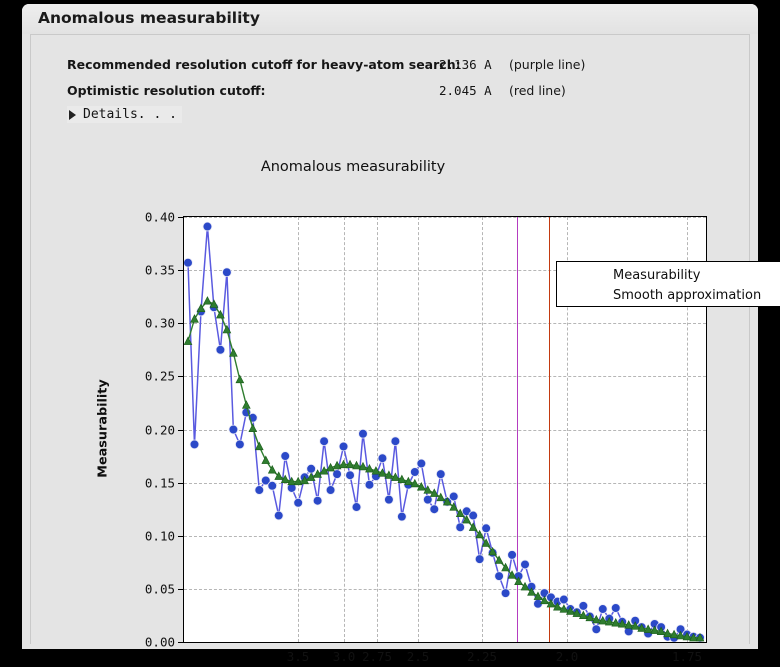 The width and height of the screenshot is (780, 667). Describe the element at coordinates (124, 114) in the screenshot. I see `details-disclosure-toggle: Details. . .` at that location.